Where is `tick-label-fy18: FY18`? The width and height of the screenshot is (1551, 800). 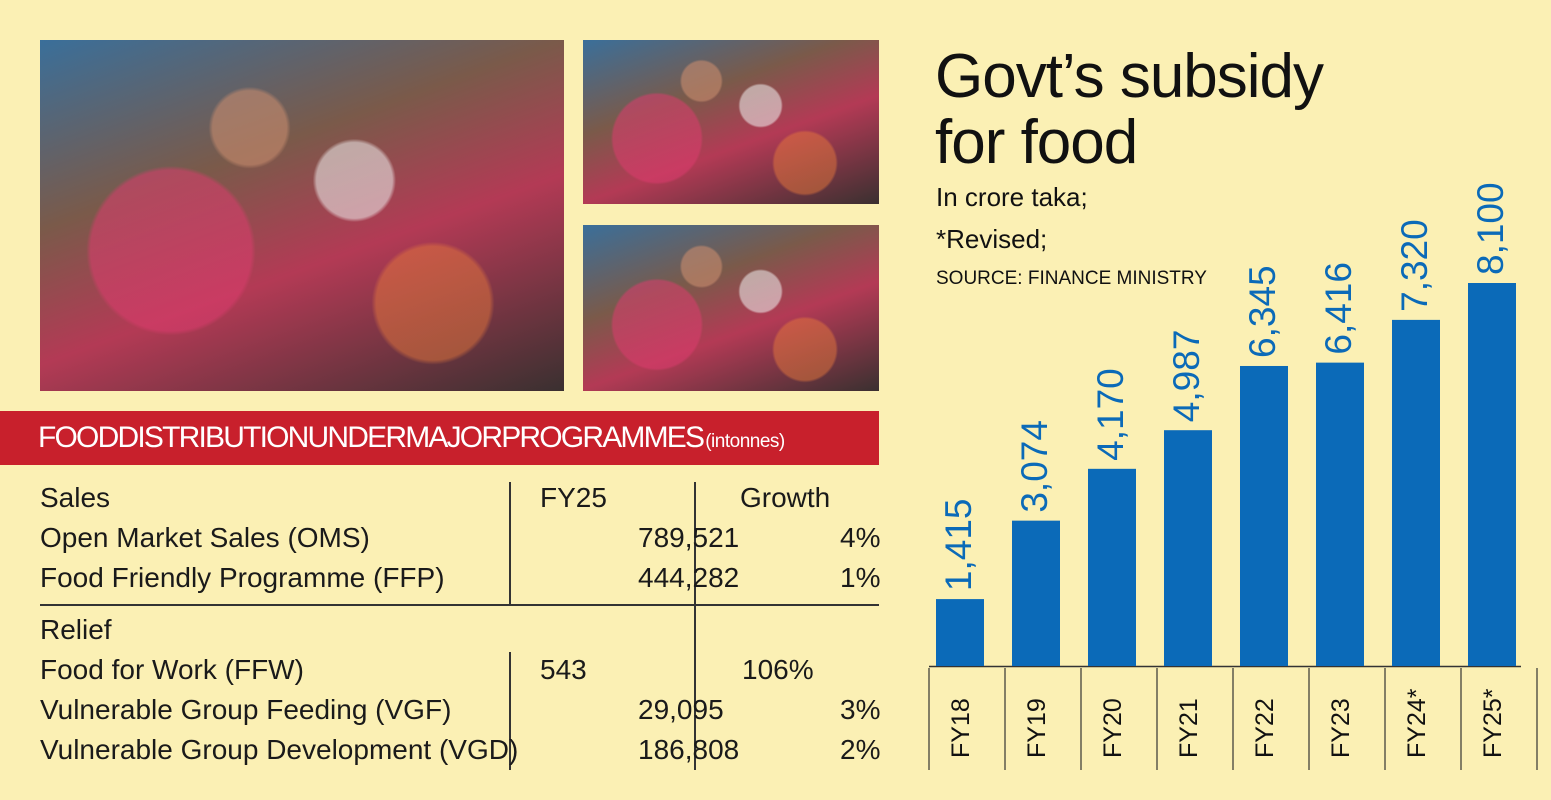
tick-label-fy18: FY18 is located at coordinates (961, 728).